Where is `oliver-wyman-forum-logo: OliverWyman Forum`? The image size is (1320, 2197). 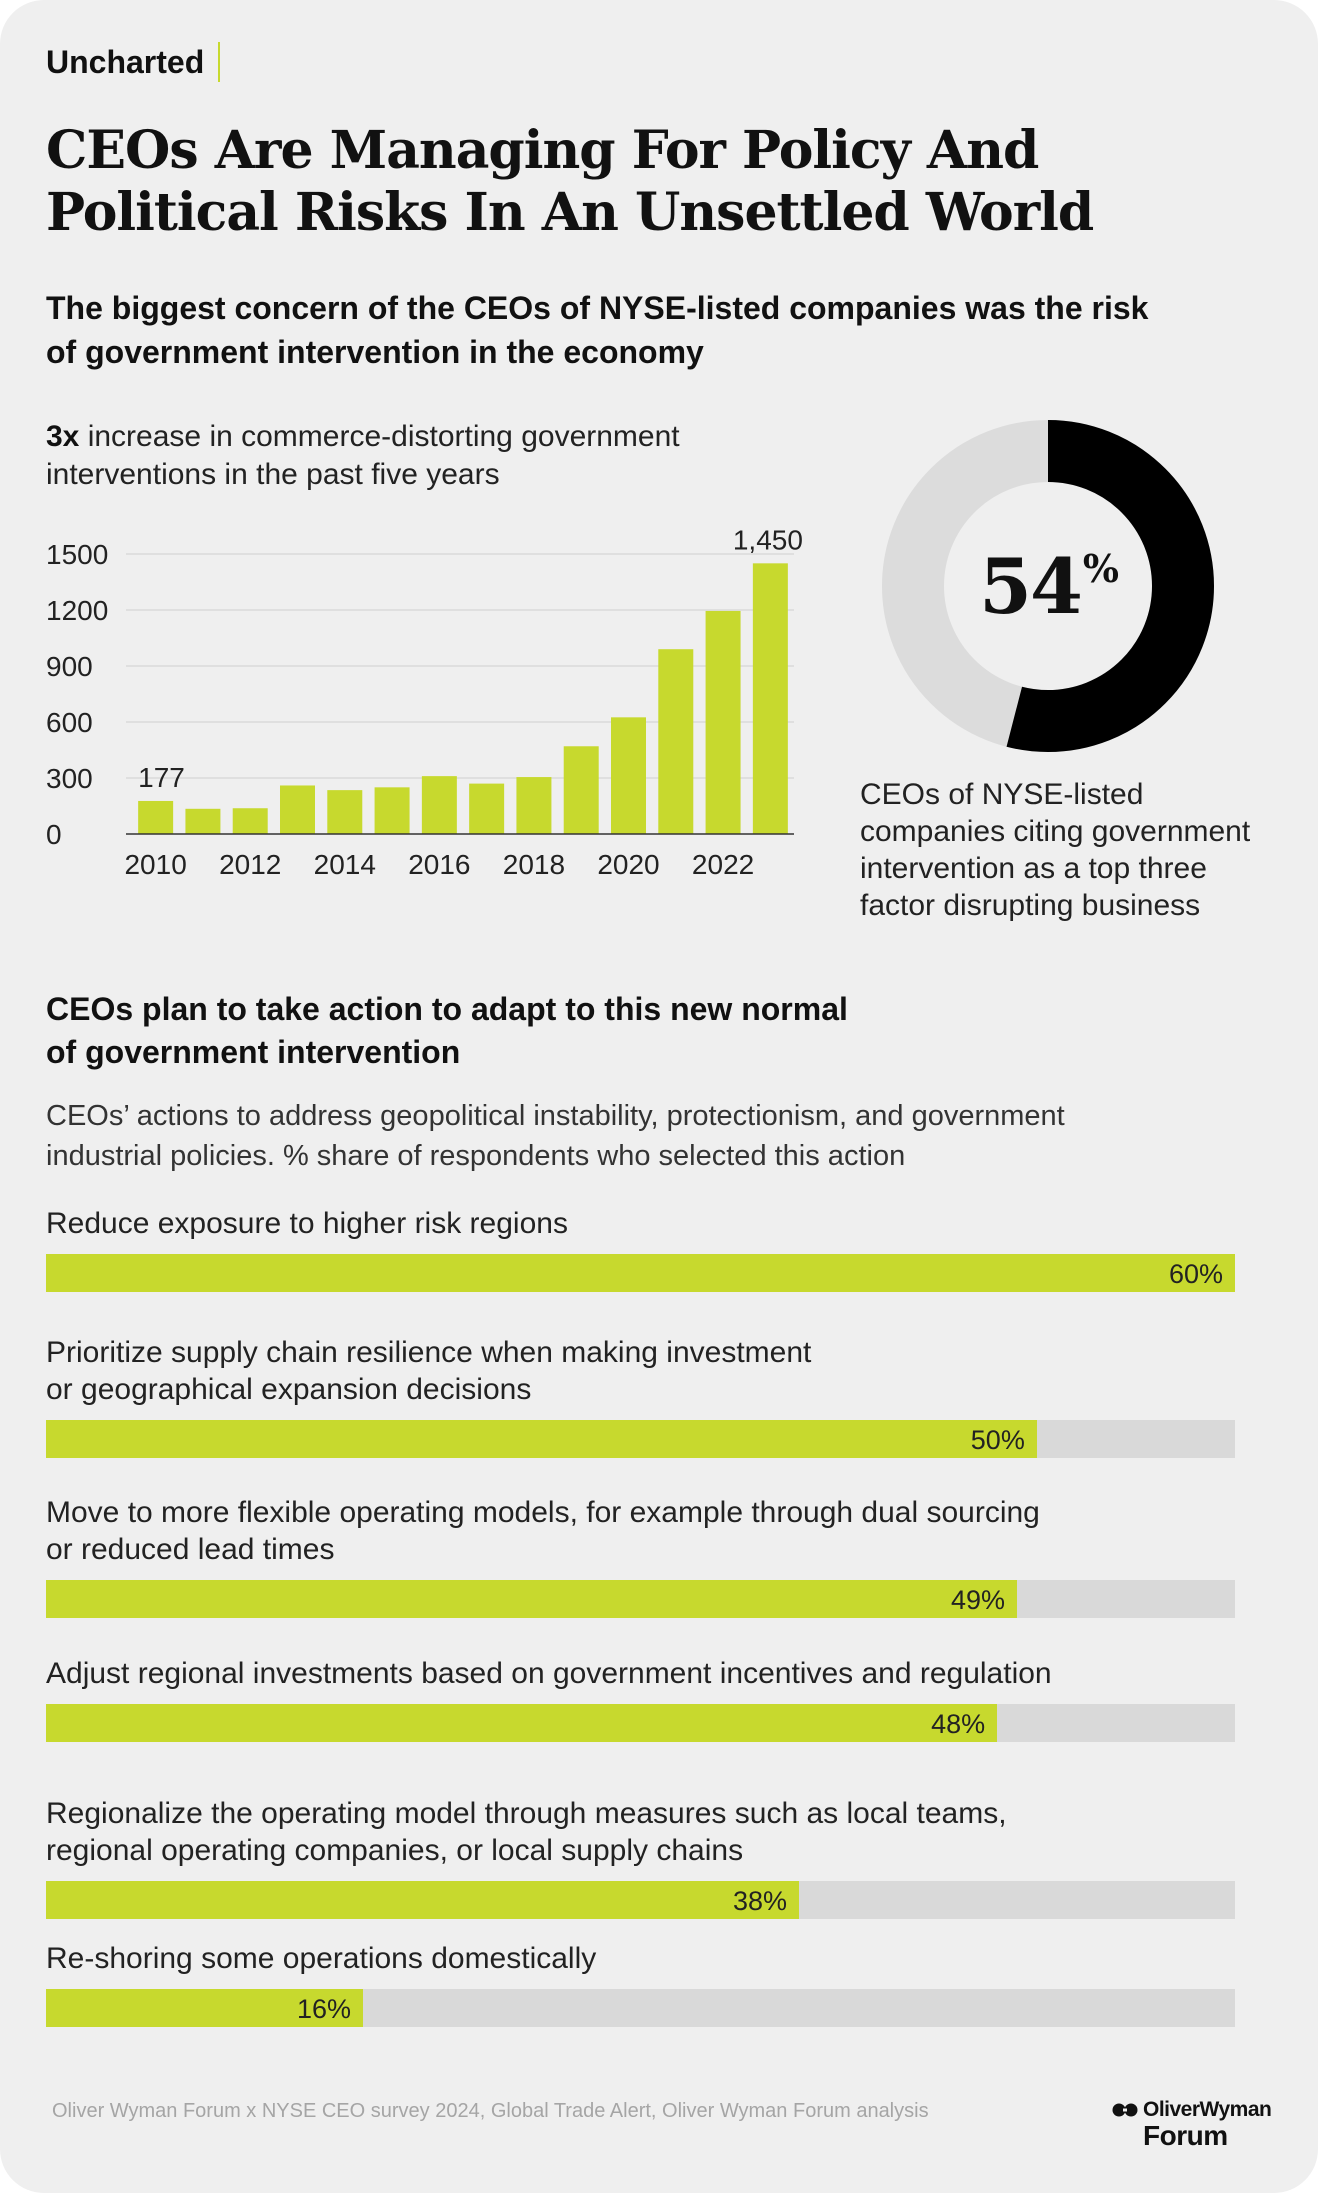
oliver-wyman-forum-logo: OliverWyman Forum is located at coordinates (1192, 2125).